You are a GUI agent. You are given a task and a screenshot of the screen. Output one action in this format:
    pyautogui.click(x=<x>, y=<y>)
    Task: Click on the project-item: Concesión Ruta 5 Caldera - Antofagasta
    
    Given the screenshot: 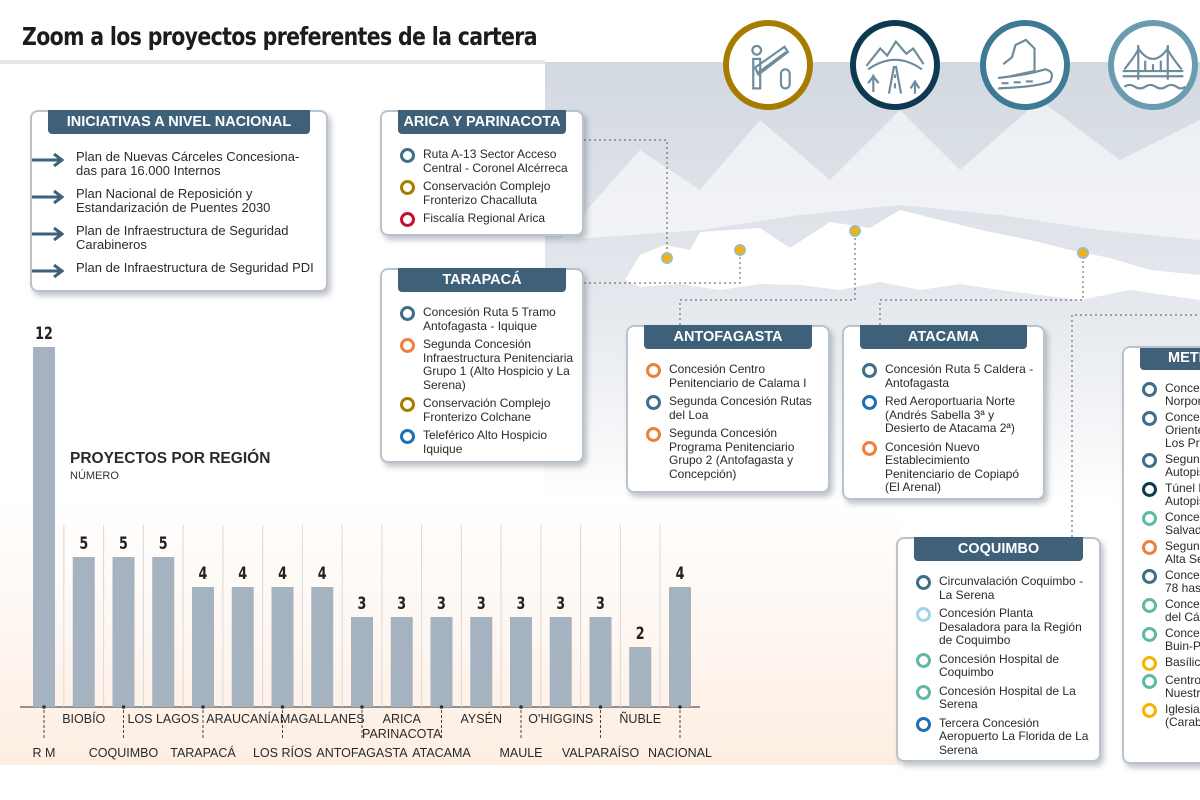 What is the action you would take?
    pyautogui.click(x=949, y=376)
    